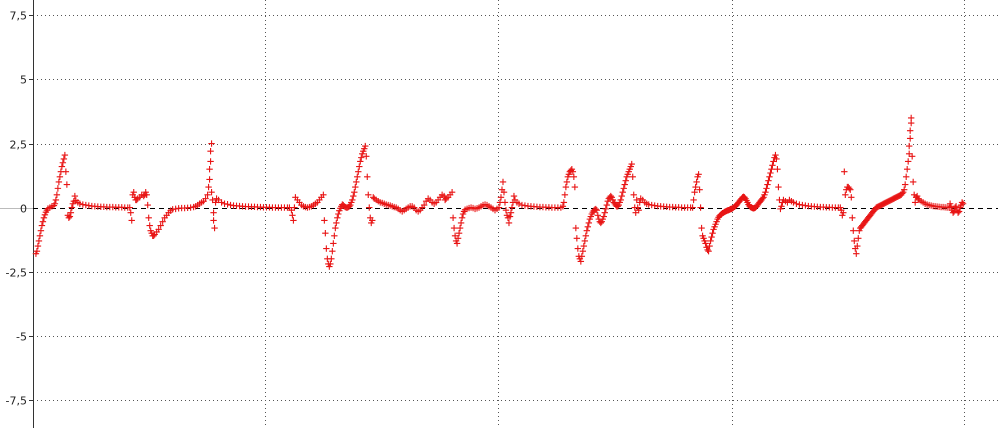  Describe the element at coordinates (16, 401) in the screenshot. I see `y-tick-label: -7,5` at that location.